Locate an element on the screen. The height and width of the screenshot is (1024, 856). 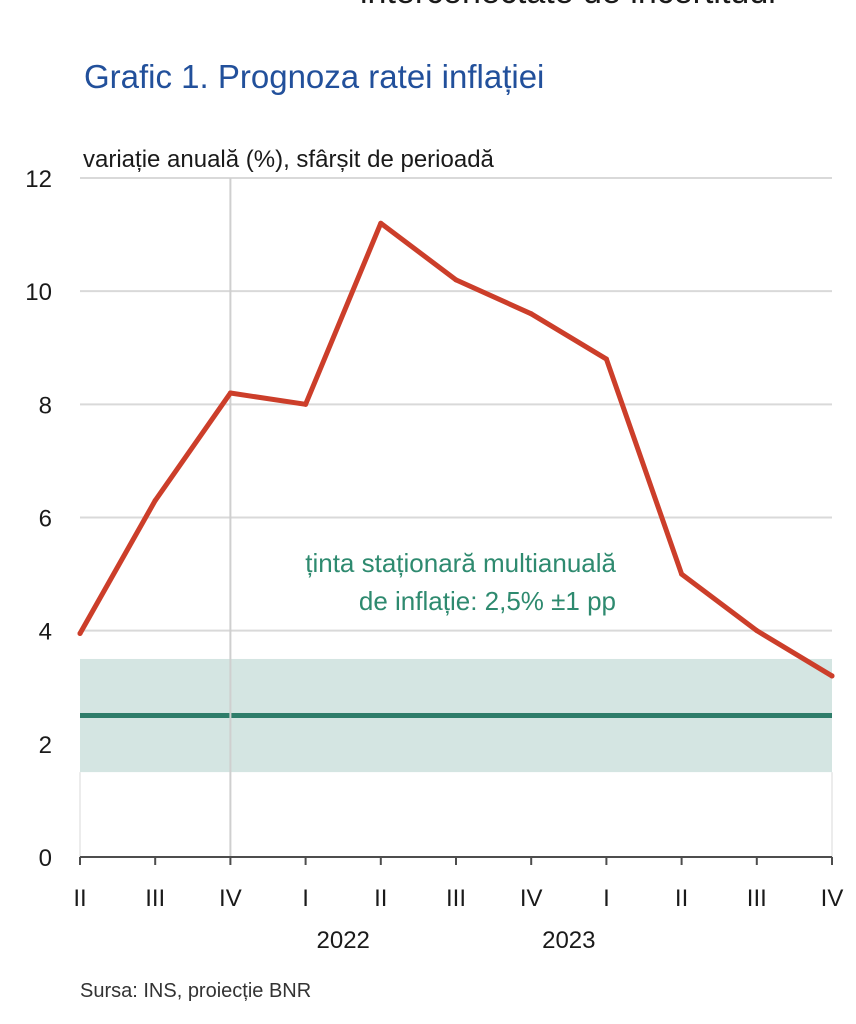
y-tick-label: 8 is located at coordinates (45, 405).